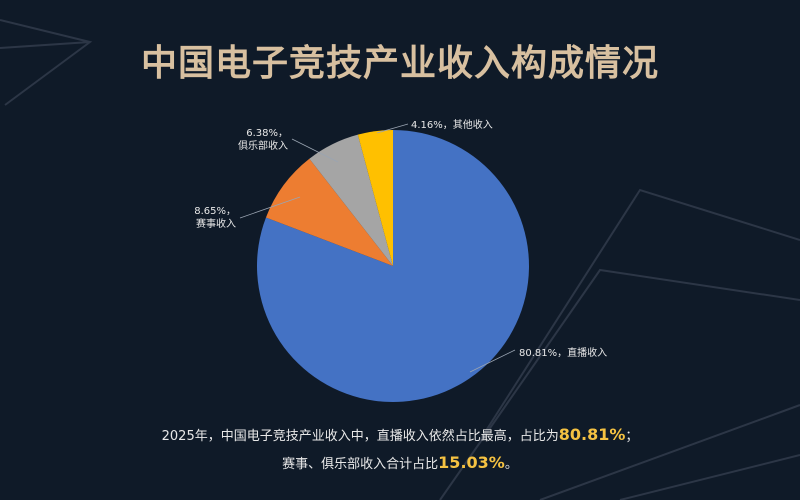 This screenshot has height=500, width=800. What do you see at coordinates (360, 464) in the screenshot?
I see `summary-line-2-prefix: 赛事、俱乐部收入合计占比` at bounding box center [360, 464].